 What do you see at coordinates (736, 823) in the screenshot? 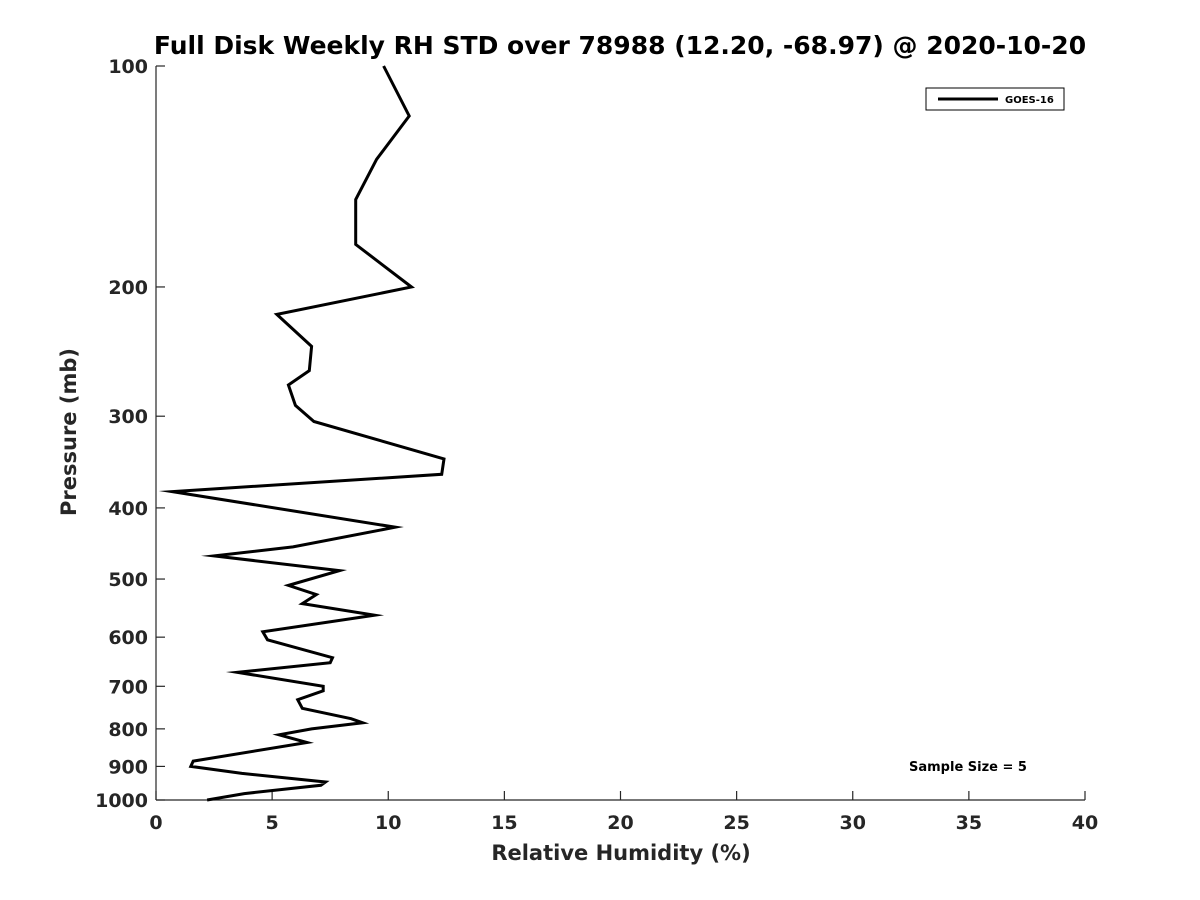
I see `x-tick-label: 25` at bounding box center [736, 823].